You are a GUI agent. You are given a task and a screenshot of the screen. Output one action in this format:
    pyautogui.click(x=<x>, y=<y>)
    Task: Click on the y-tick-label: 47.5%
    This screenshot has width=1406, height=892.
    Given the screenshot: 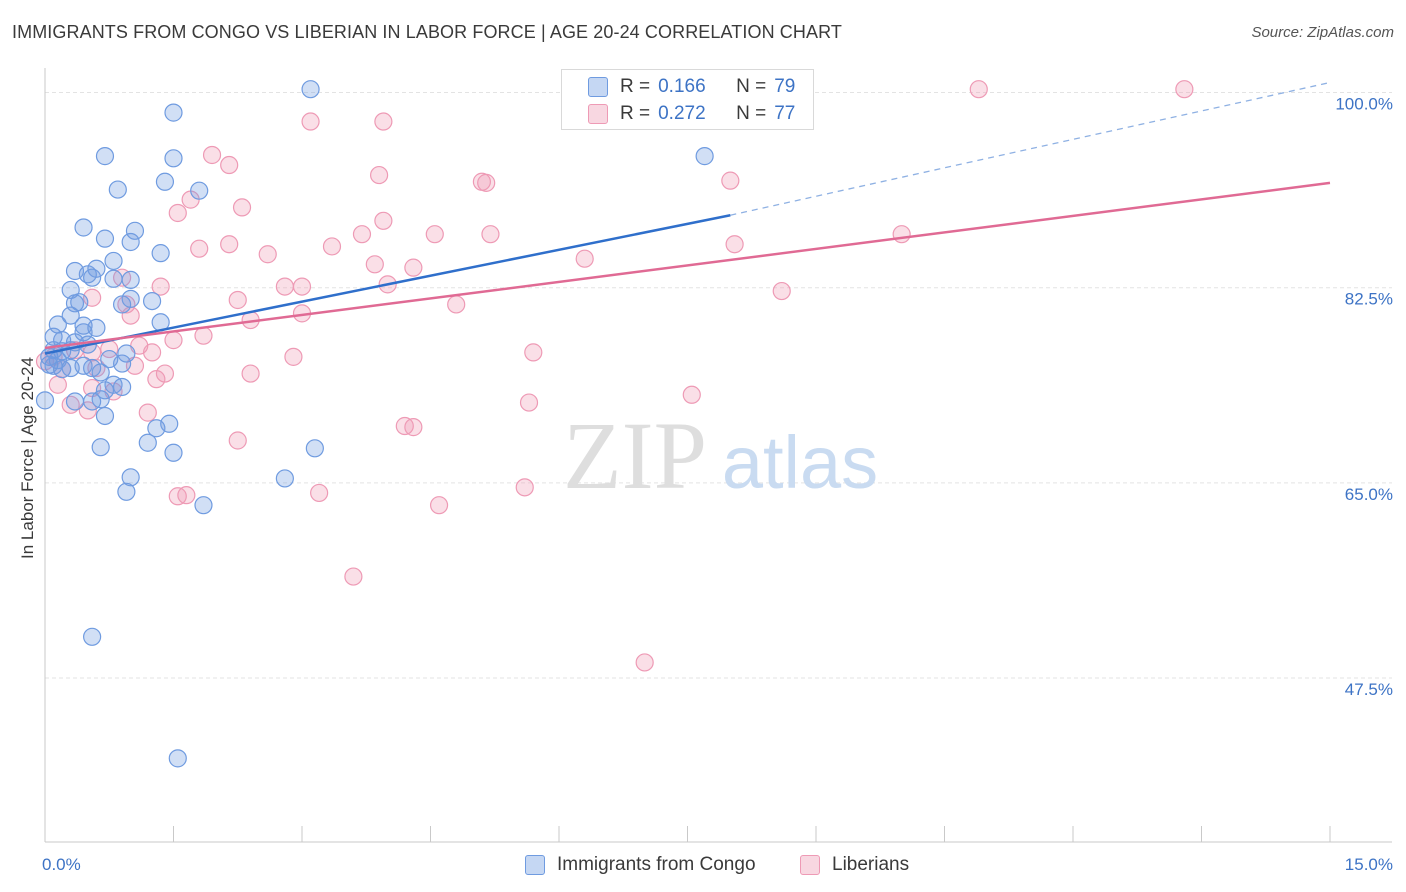 What is the action you would take?
    pyautogui.click(x=1369, y=689)
    